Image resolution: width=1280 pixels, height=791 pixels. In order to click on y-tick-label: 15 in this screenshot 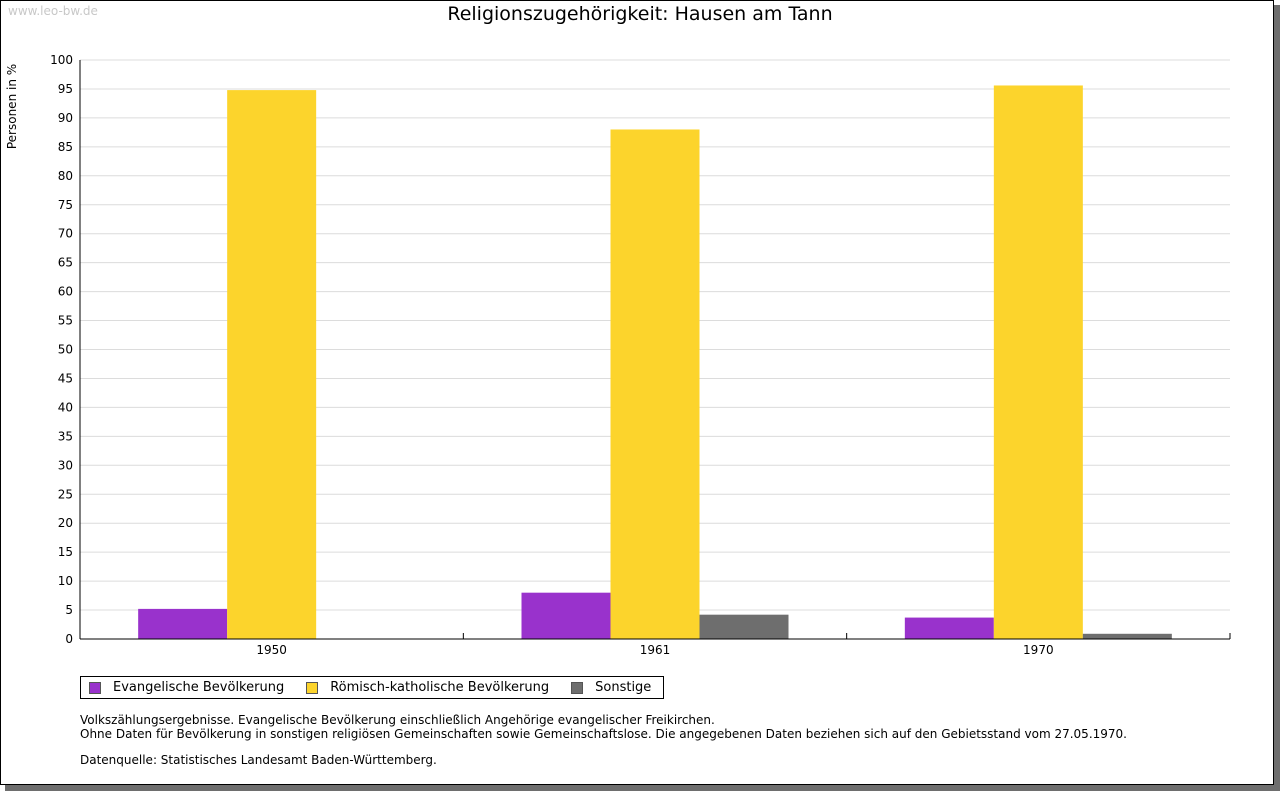, I will do `click(65, 552)`.